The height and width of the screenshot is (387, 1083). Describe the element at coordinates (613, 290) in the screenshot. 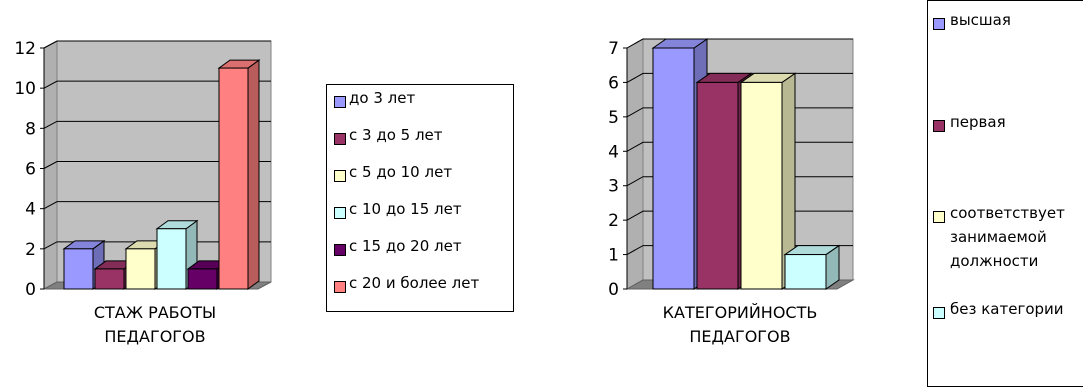

I see `chart2-y-tick-label: 0` at that location.